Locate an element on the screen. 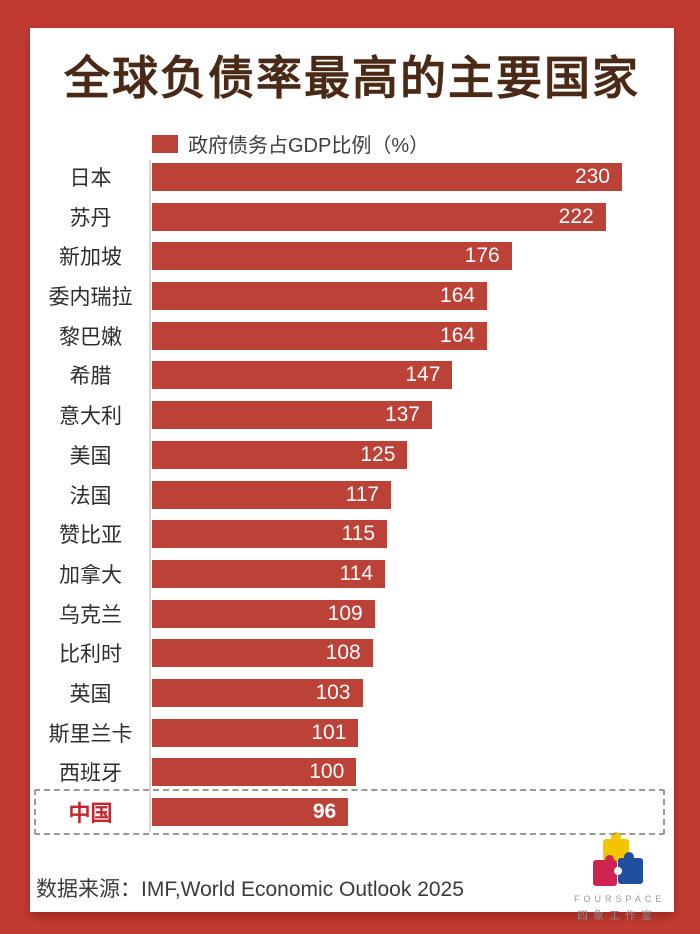 The width and height of the screenshot is (700, 934). bar: 109 is located at coordinates (263, 613).